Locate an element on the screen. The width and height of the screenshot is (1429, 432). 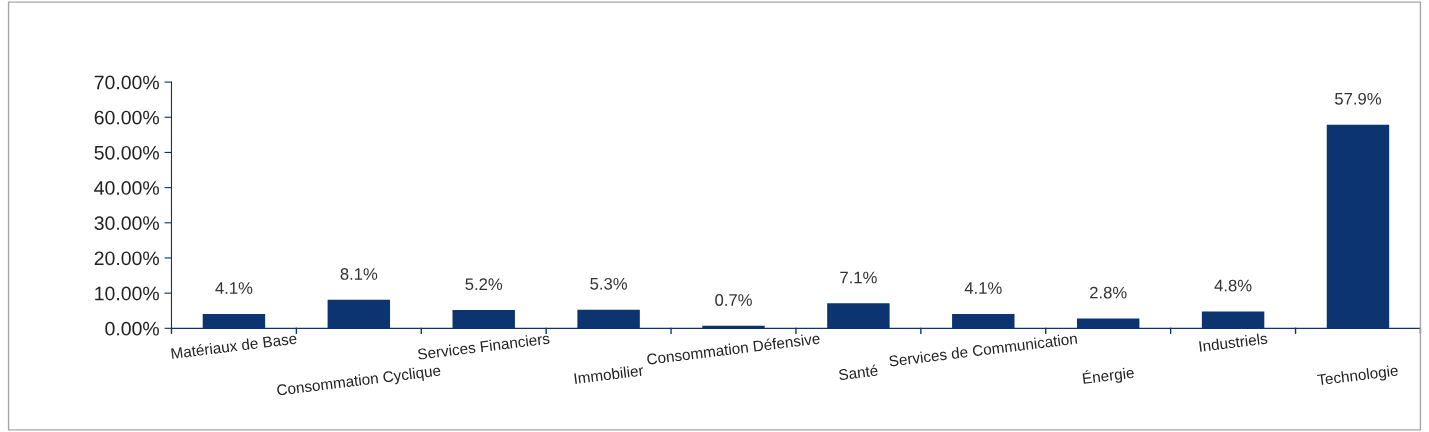
y-tick-label: 60.00% is located at coordinates (126, 117).